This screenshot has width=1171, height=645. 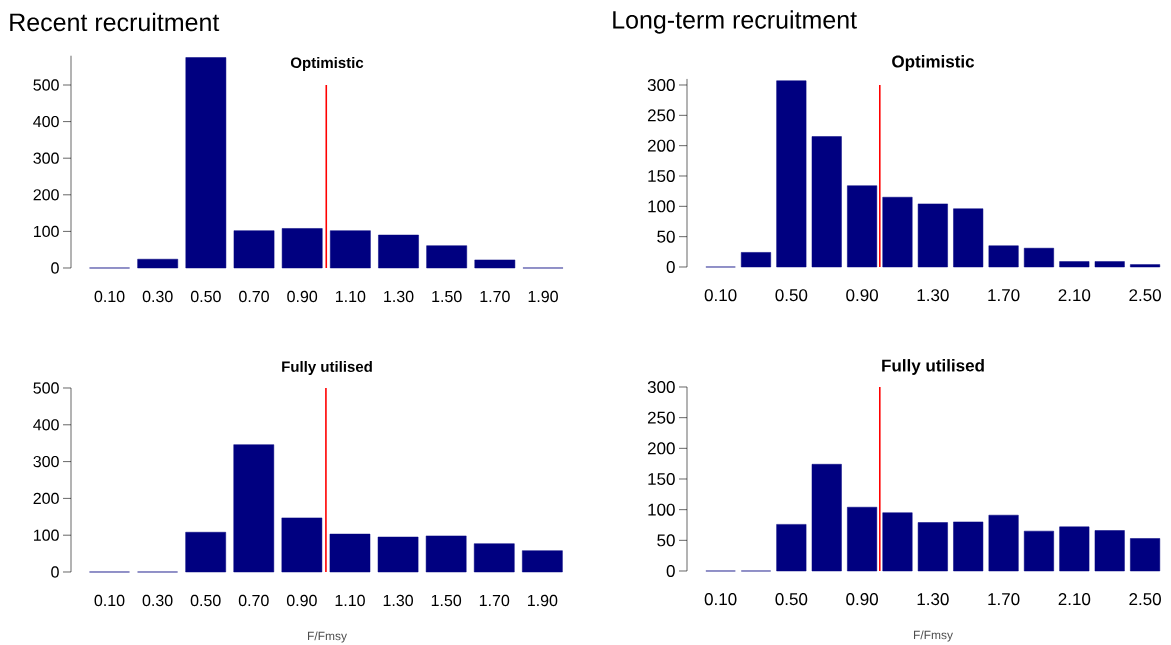 I want to click on chart-title: Long-term recruitment, so click(x=735, y=22).